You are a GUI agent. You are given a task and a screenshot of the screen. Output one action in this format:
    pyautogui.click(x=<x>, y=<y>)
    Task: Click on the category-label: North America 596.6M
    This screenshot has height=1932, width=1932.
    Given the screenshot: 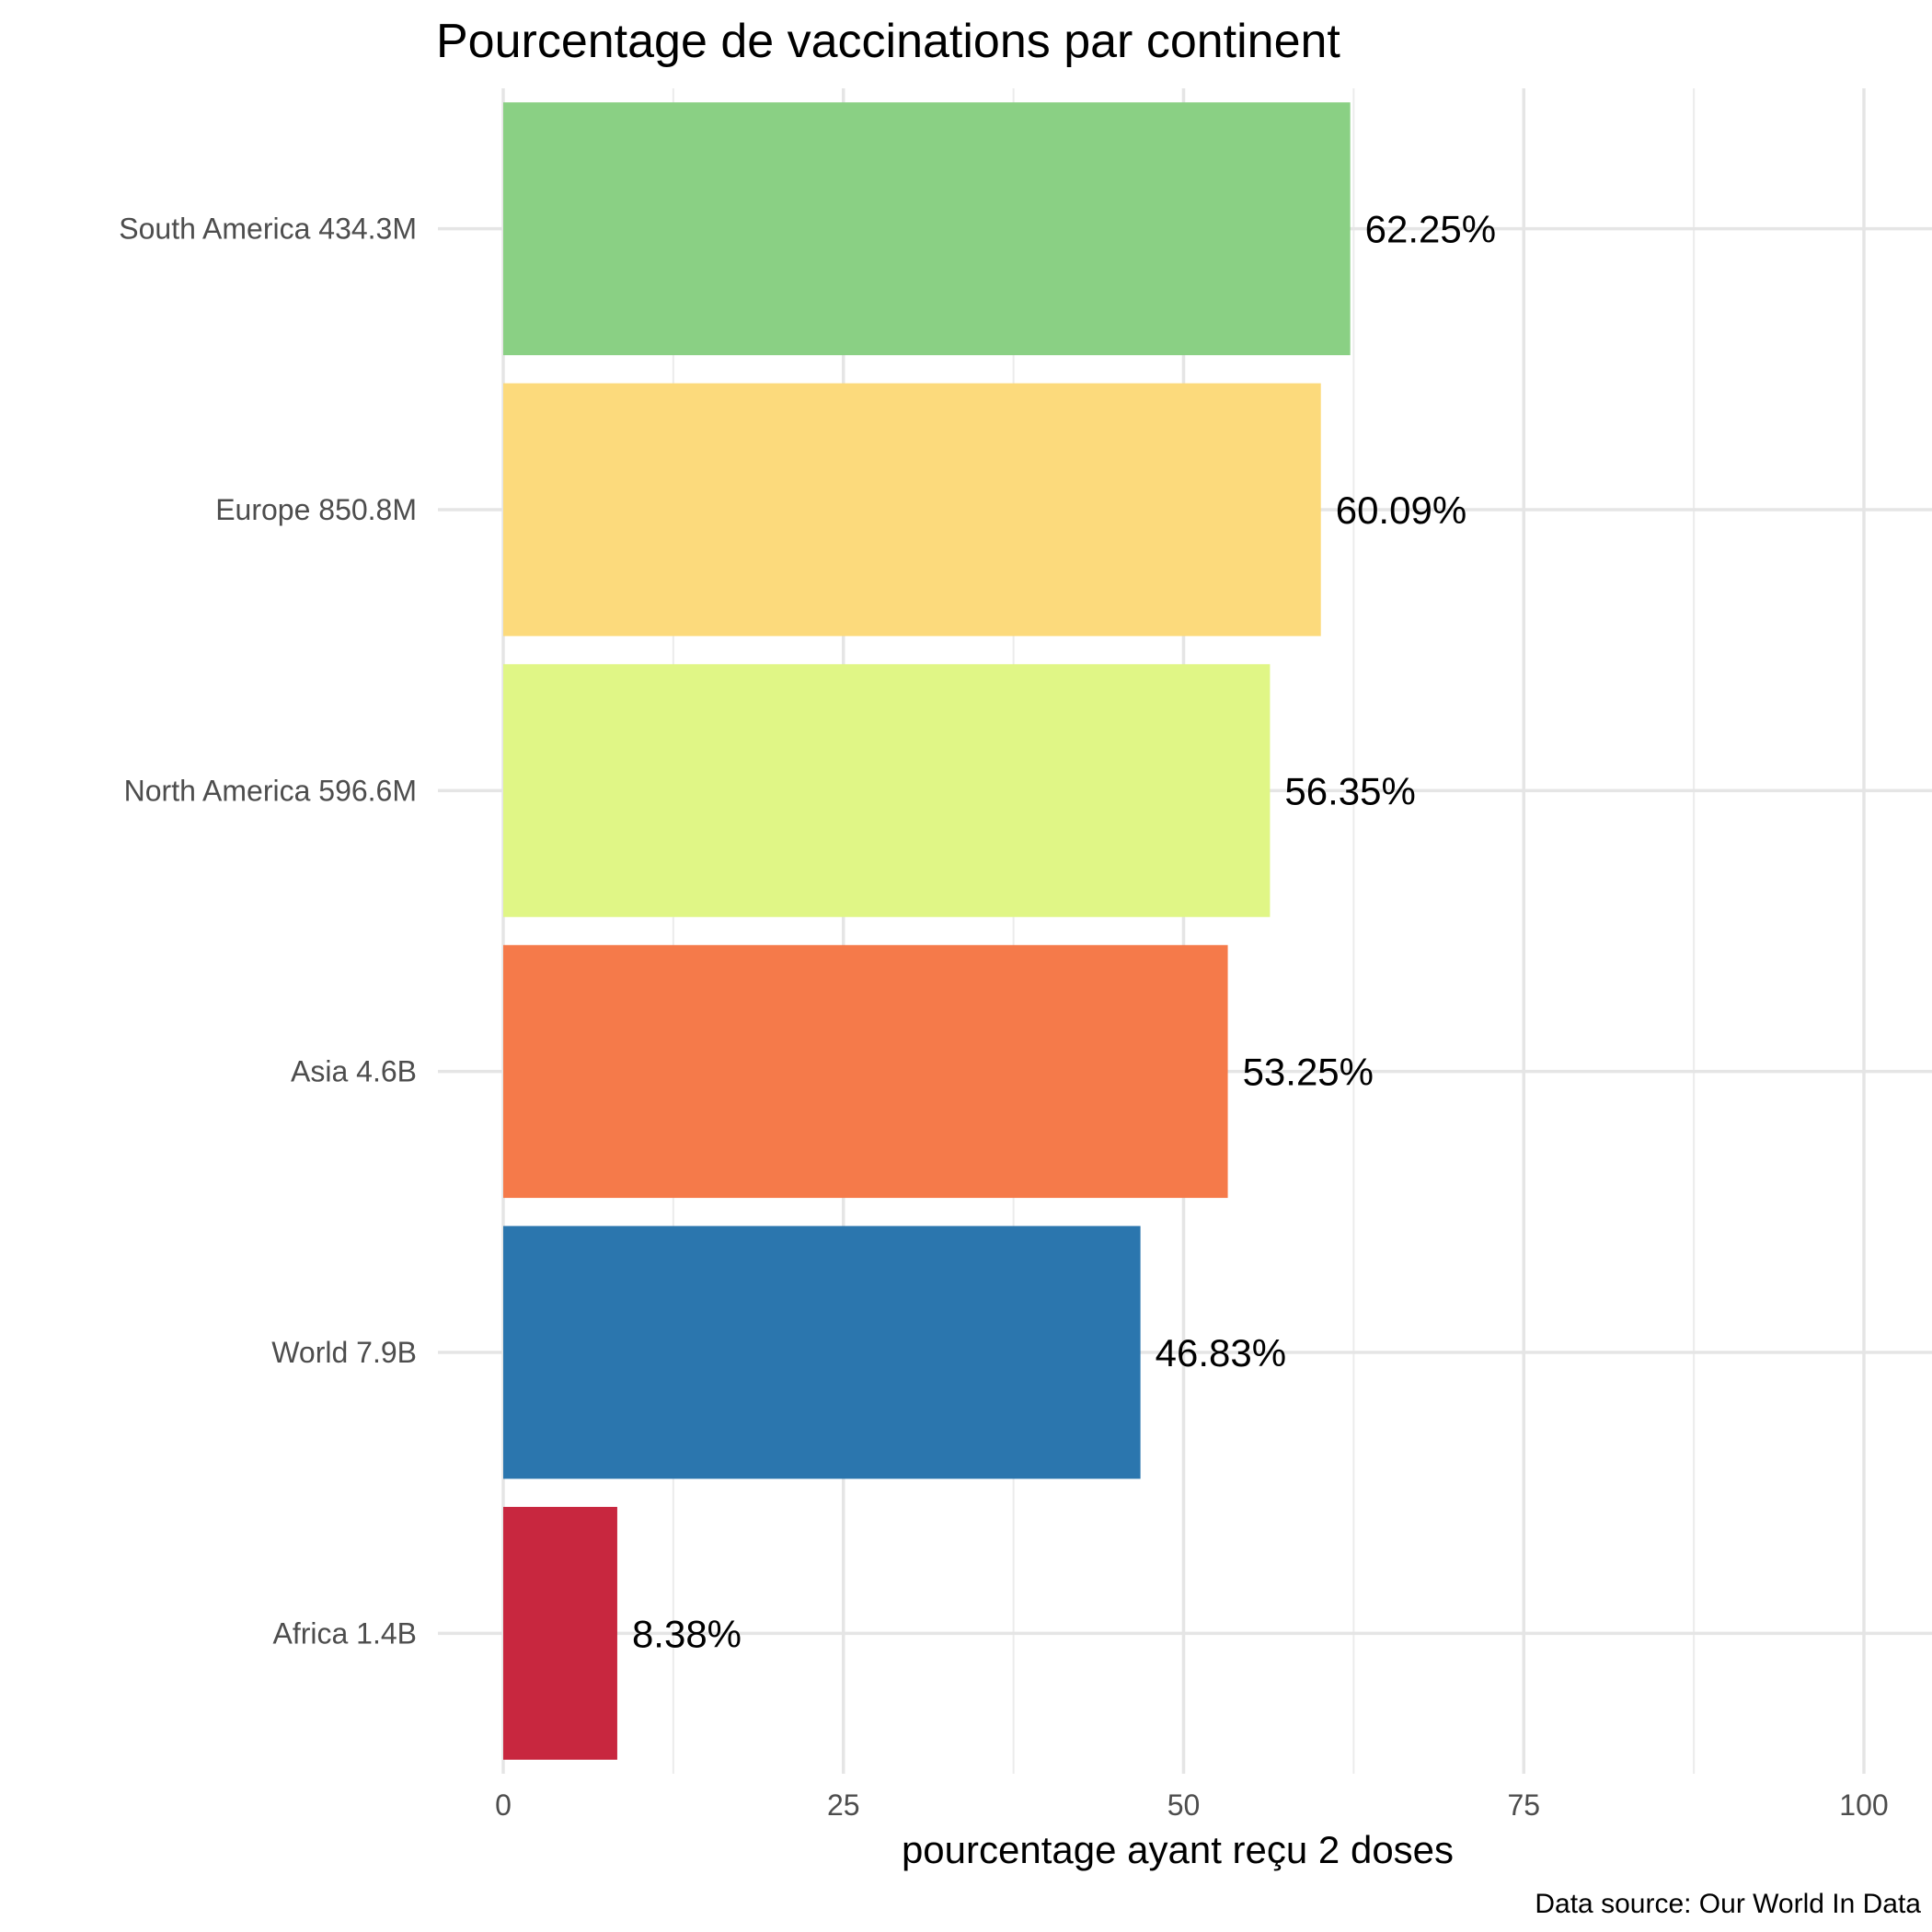 What is the action you would take?
    pyautogui.click(x=270, y=790)
    